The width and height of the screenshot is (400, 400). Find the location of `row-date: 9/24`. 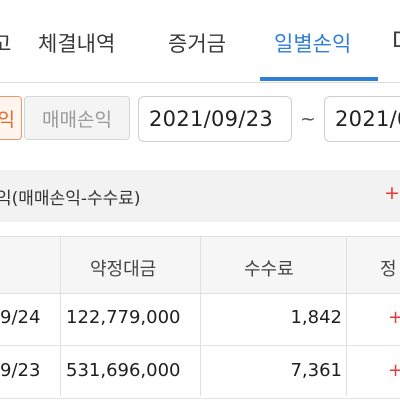

row-date: 9/24 is located at coordinates (20, 317).